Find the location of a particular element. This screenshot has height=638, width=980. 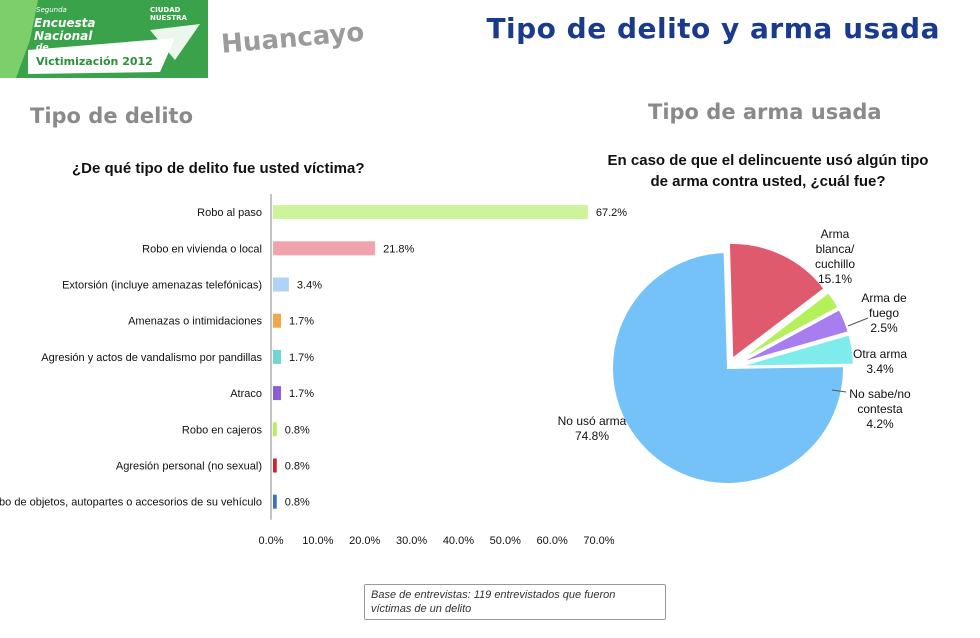

bar-category-label: Amenazas o intimidaciones is located at coordinates (195, 322).